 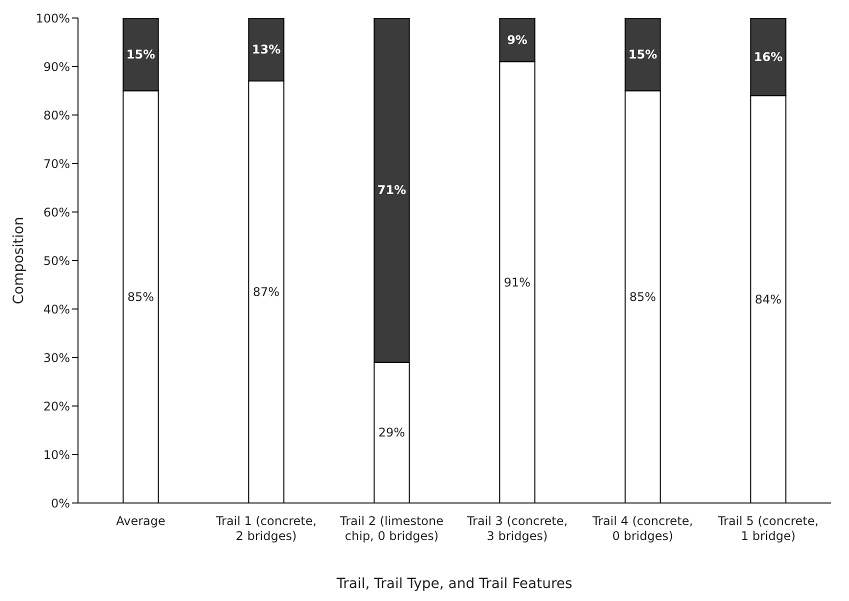 I want to click on y-tick-label: 100%, so click(x=53, y=18).